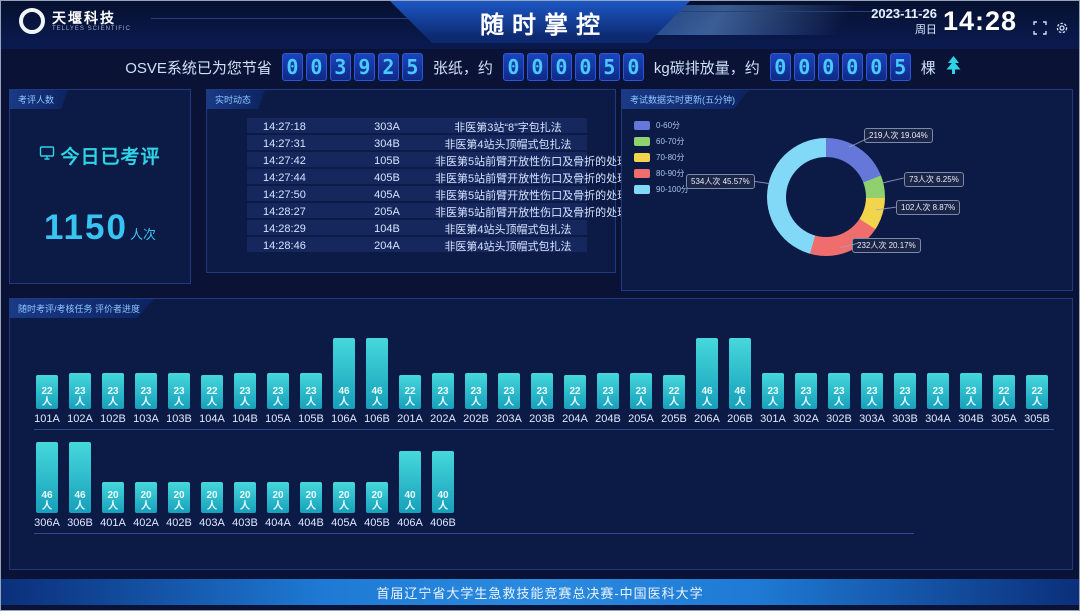  I want to click on row-time: 14:27:31, so click(284, 144).